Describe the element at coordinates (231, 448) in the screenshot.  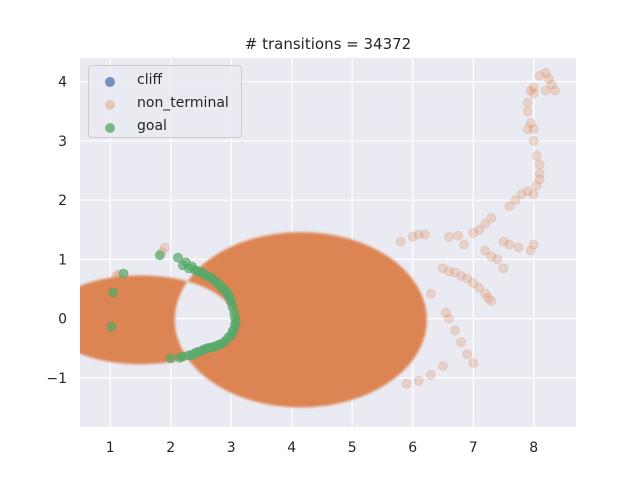
I see `x-tick-label: 3` at that location.